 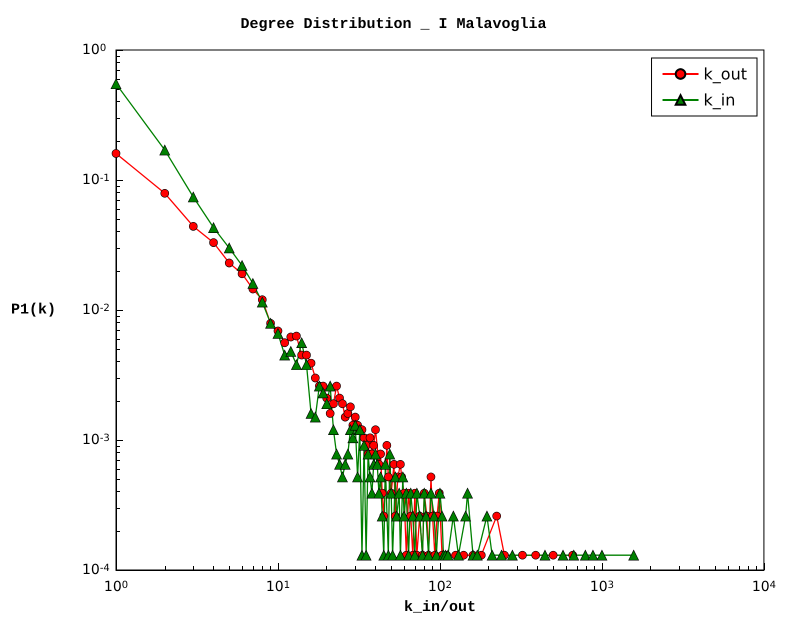 What do you see at coordinates (440, 607) in the screenshot?
I see `x-axis-title: k_in/out` at bounding box center [440, 607].